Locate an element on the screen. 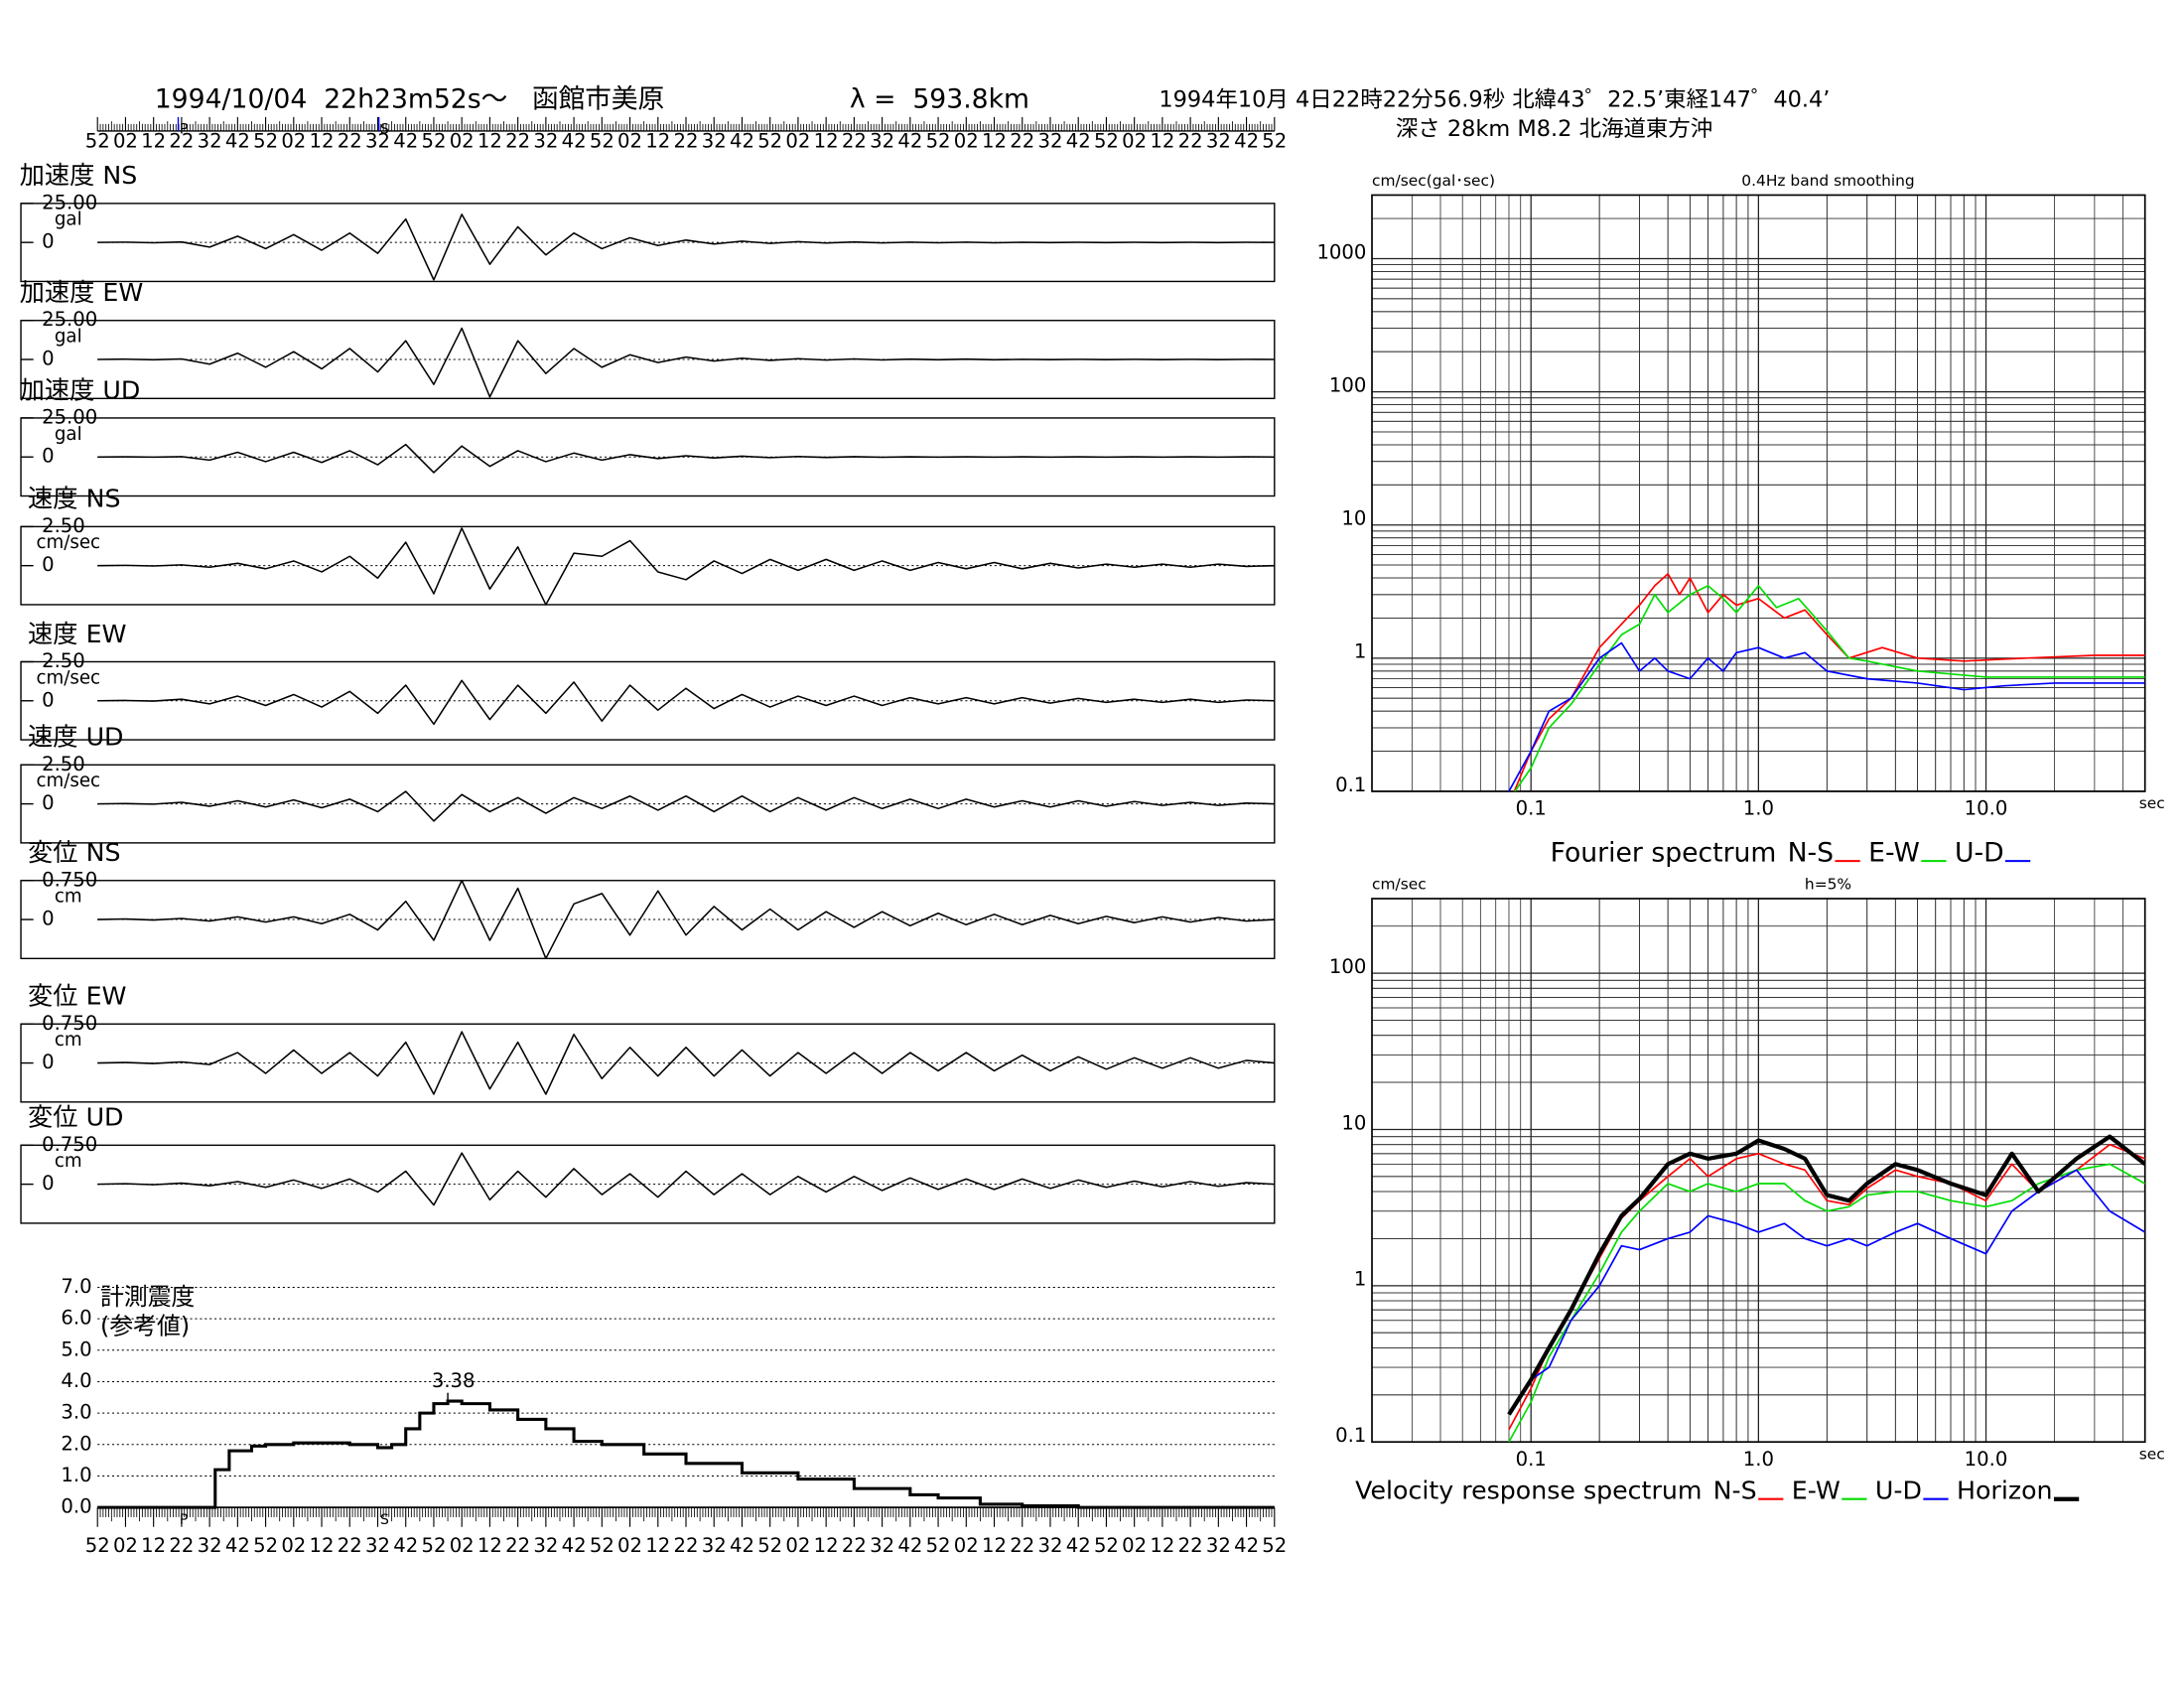  y-tick-label: 2.0 is located at coordinates (76, 1443).